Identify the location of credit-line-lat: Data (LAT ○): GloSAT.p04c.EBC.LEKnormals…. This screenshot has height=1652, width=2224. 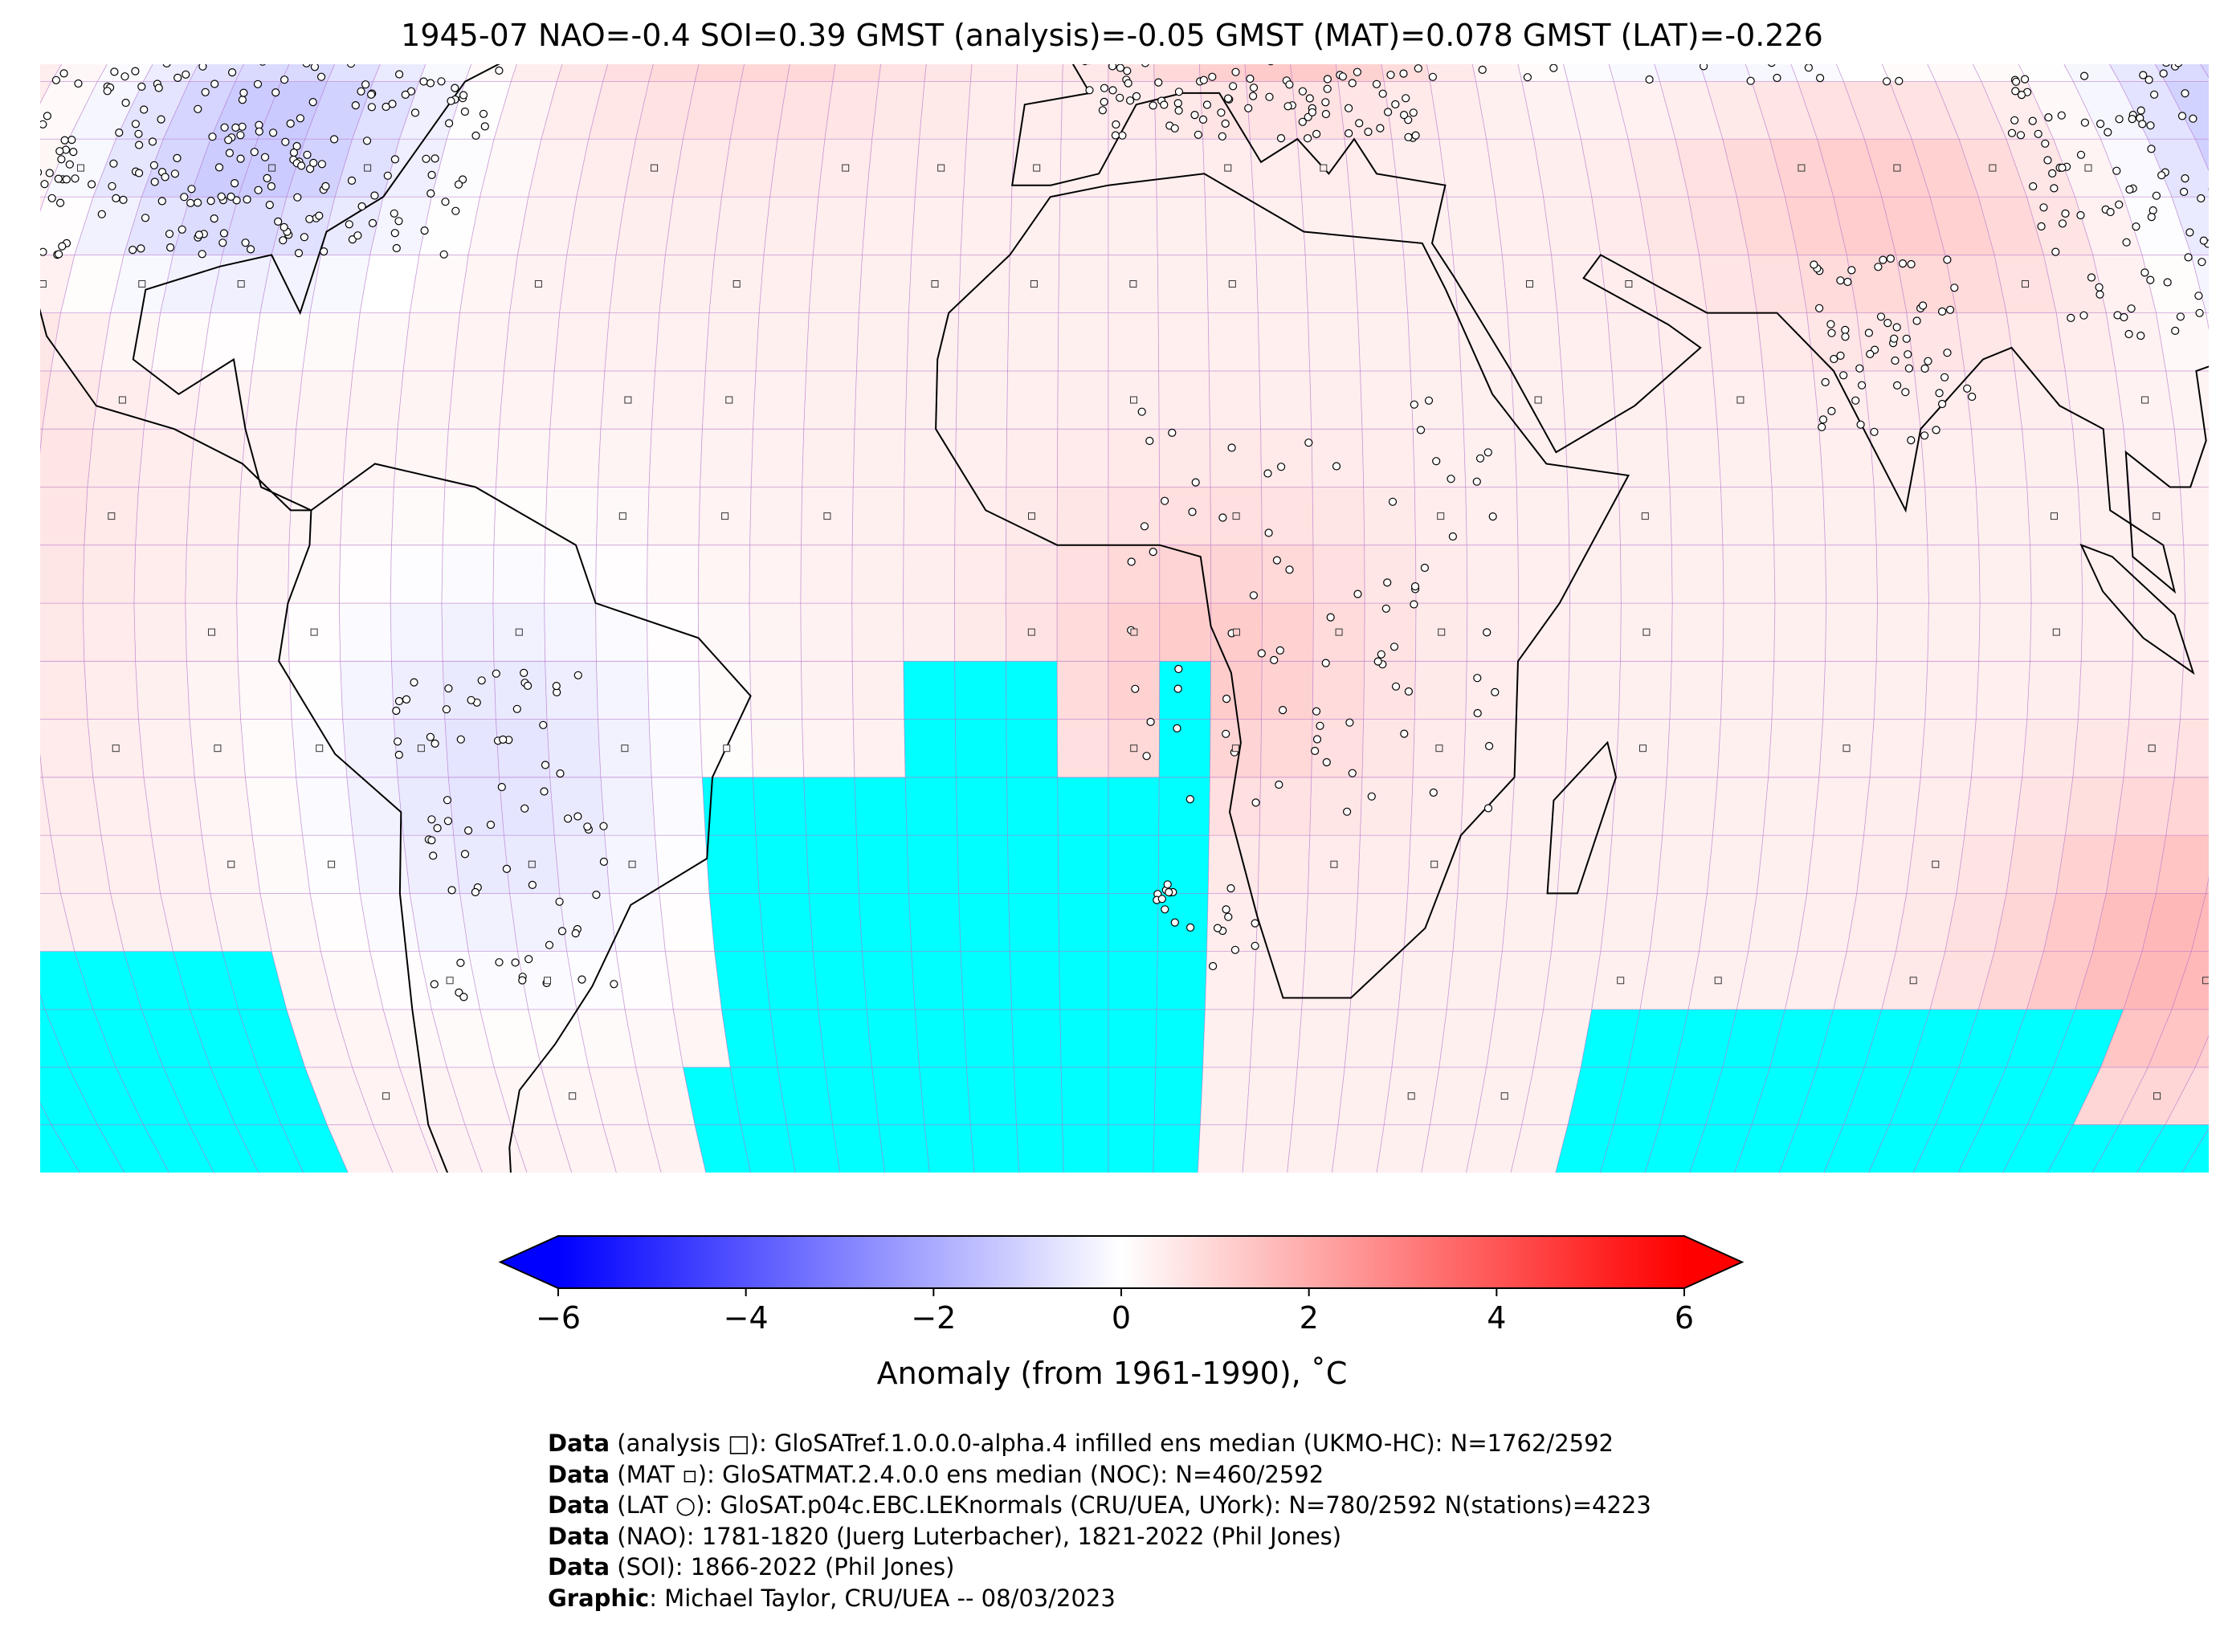
(1099, 1505).